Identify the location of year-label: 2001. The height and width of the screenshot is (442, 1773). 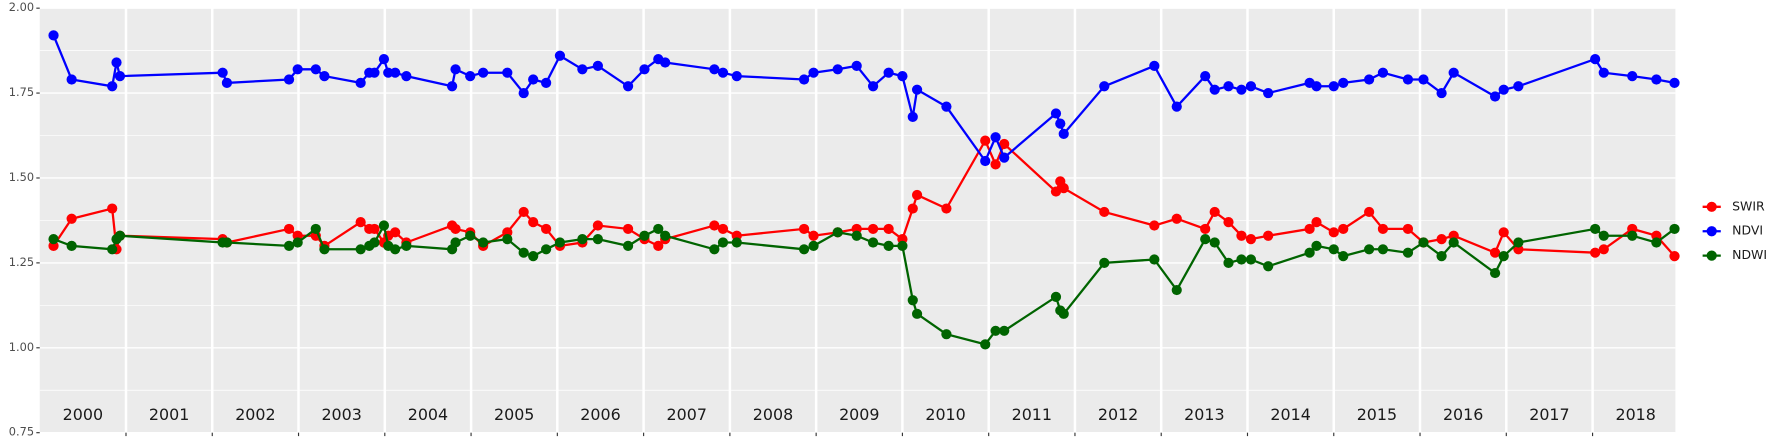
(169, 414).